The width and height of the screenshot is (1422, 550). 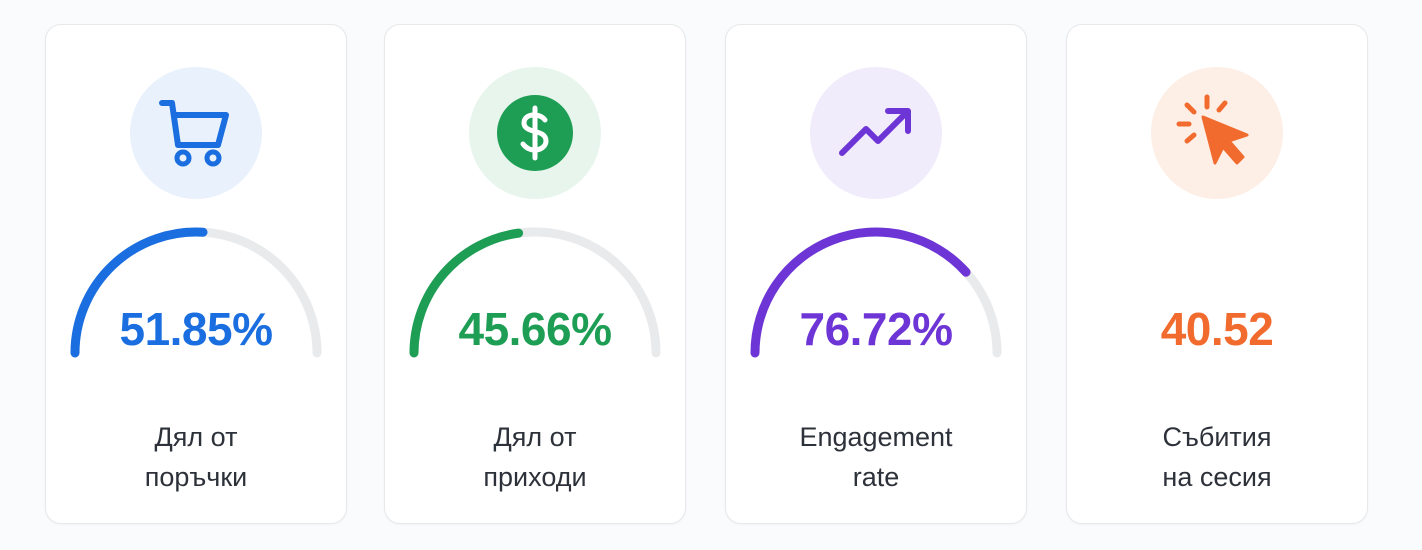 I want to click on dollar-icon, so click(x=535, y=133).